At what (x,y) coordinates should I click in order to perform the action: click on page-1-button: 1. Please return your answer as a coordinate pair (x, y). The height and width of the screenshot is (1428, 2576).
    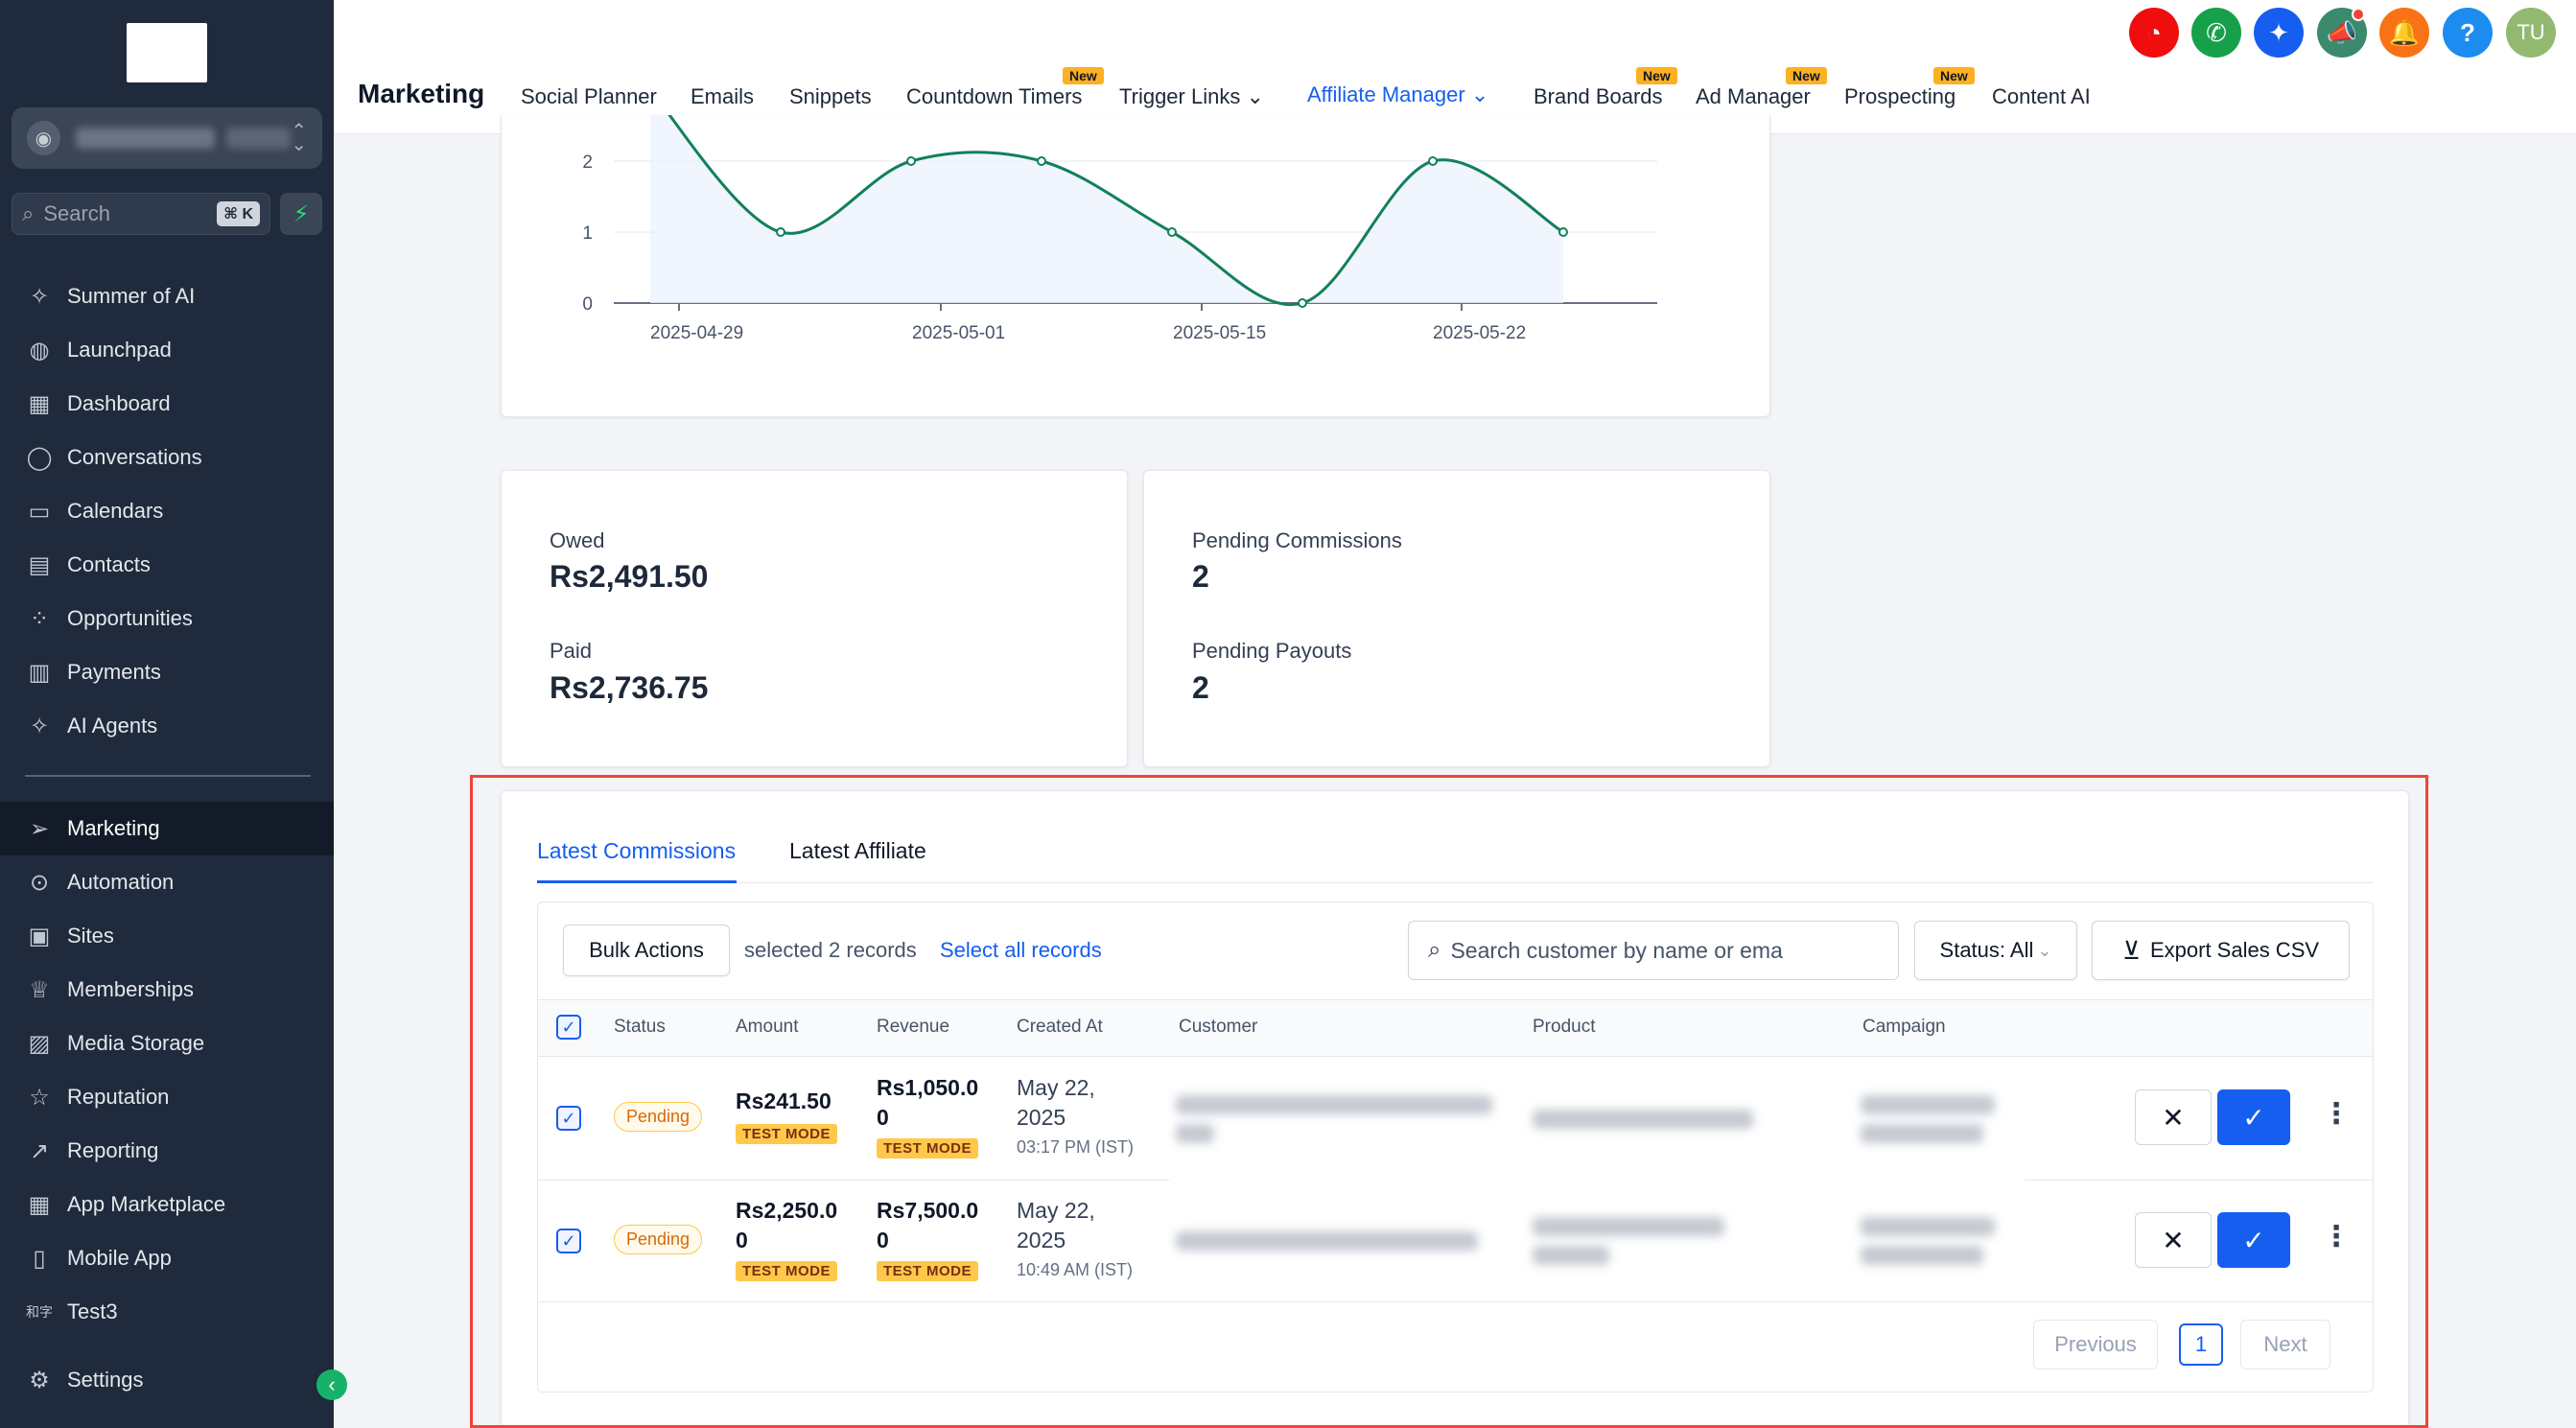
    Looking at the image, I should click on (2201, 1344).